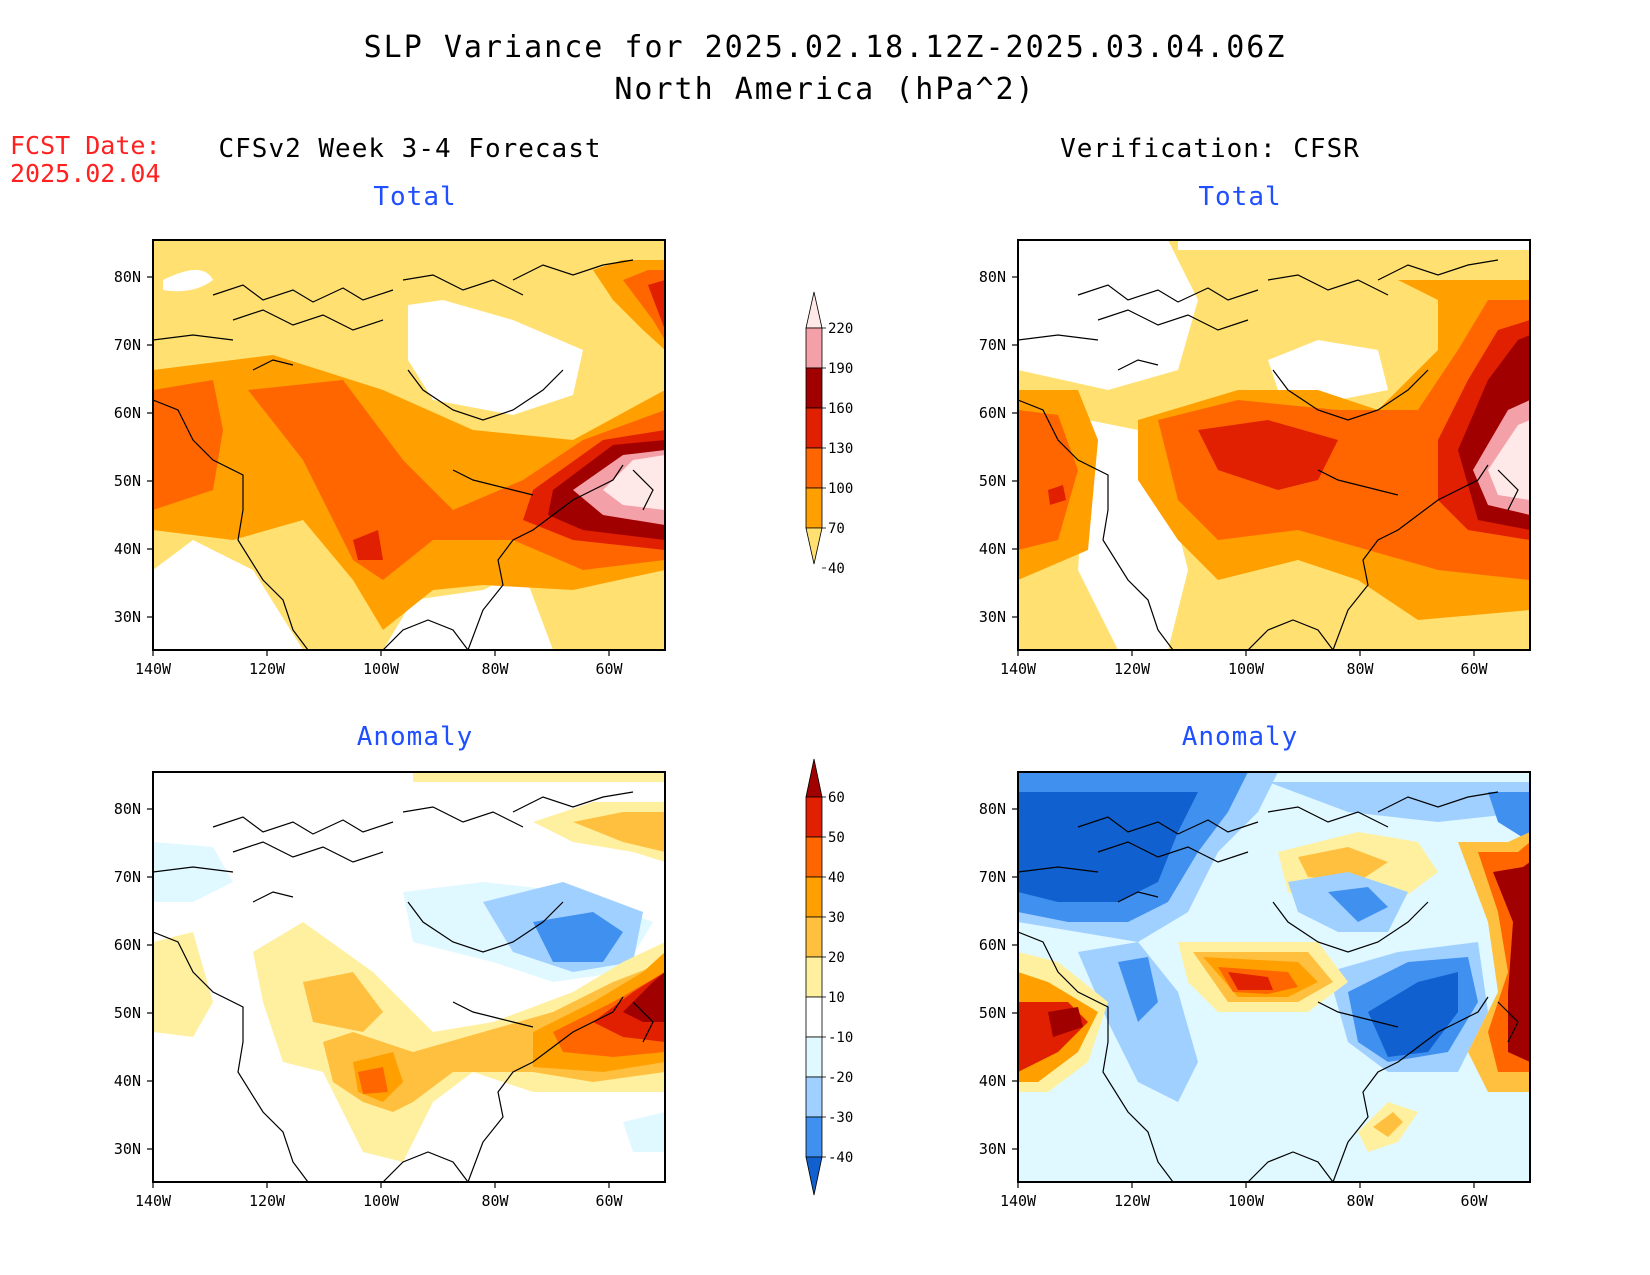  Describe the element at coordinates (840, 449) in the screenshot. I see `colorbar-level-label: 130` at that location.